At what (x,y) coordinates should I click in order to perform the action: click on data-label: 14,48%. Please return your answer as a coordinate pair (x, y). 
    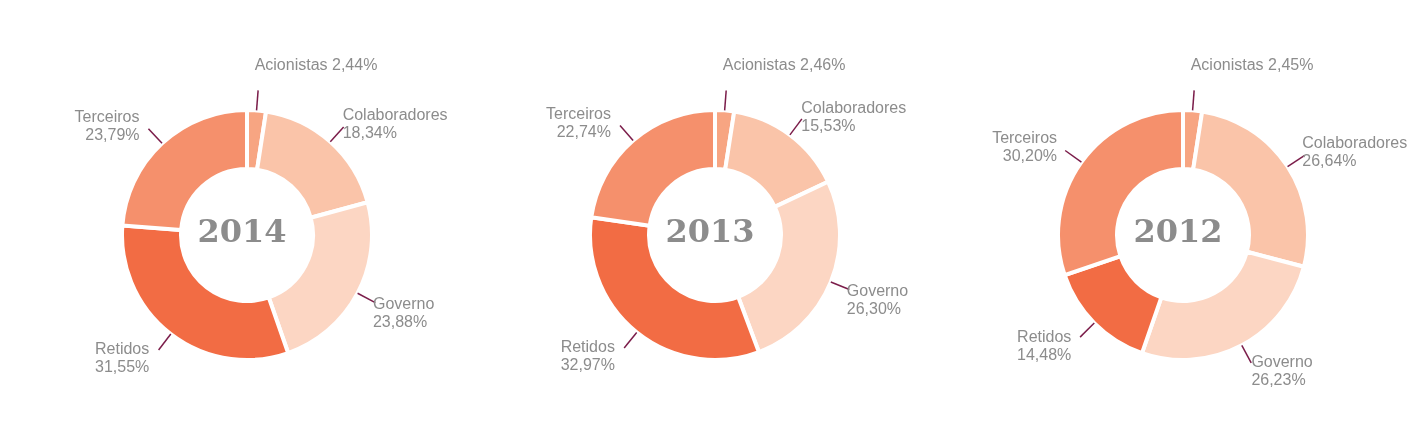
    Looking at the image, I should click on (1044, 354).